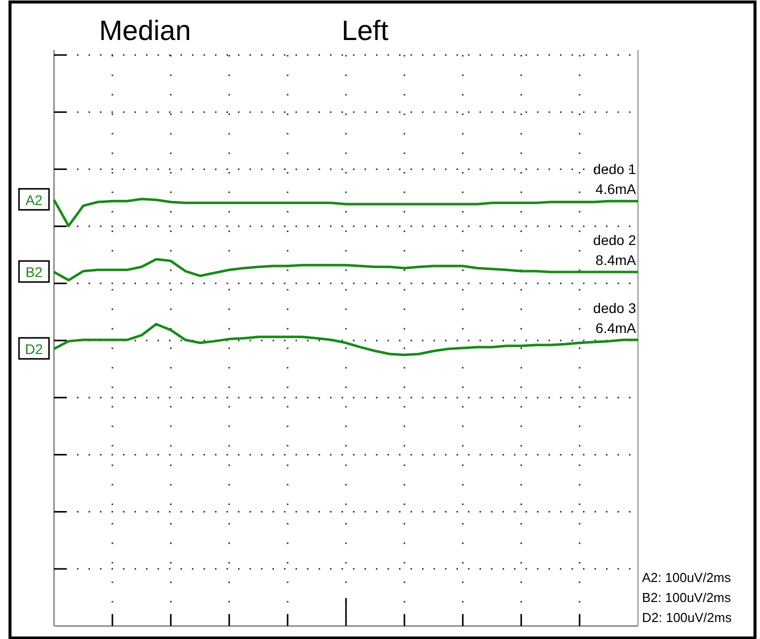 Image resolution: width=760 pixels, height=639 pixels. Describe the element at coordinates (34, 272) in the screenshot. I see `series-label: B2` at that location.